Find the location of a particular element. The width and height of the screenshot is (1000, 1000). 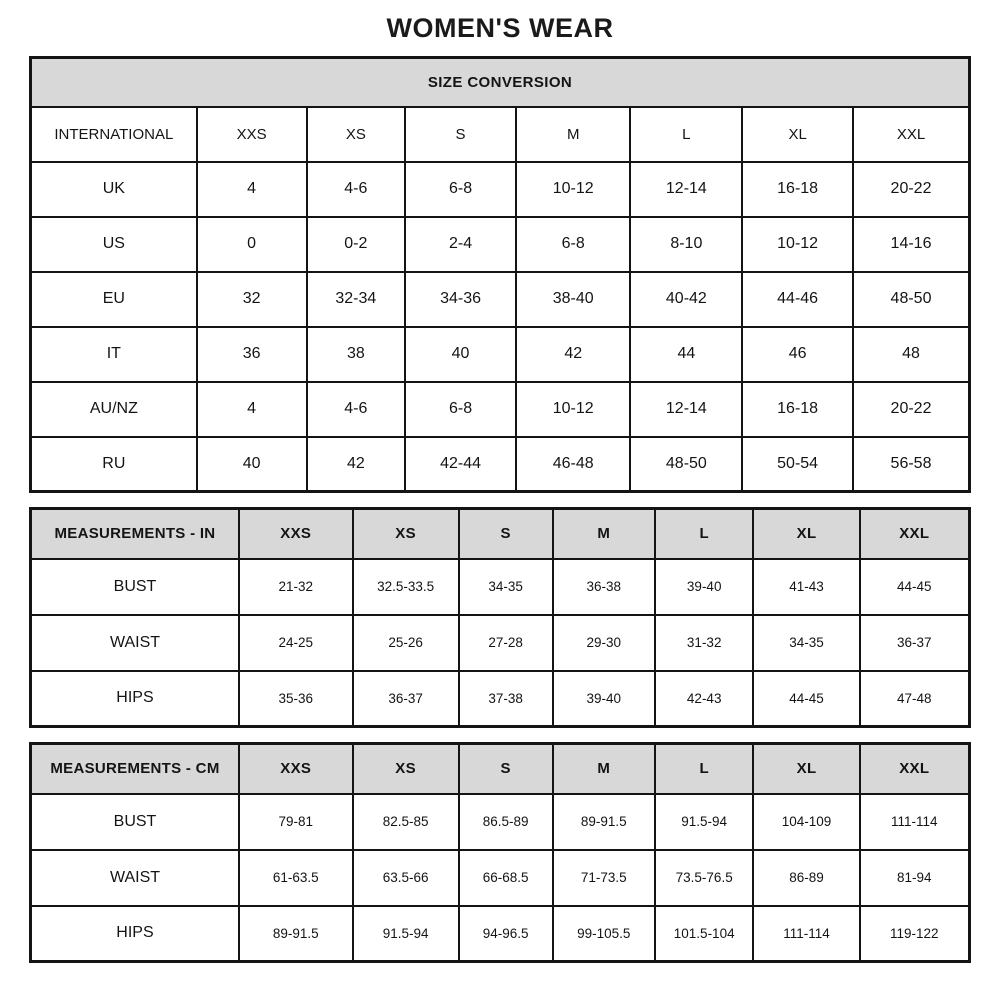

table-cell: 36-37 is located at coordinates (405, 698).